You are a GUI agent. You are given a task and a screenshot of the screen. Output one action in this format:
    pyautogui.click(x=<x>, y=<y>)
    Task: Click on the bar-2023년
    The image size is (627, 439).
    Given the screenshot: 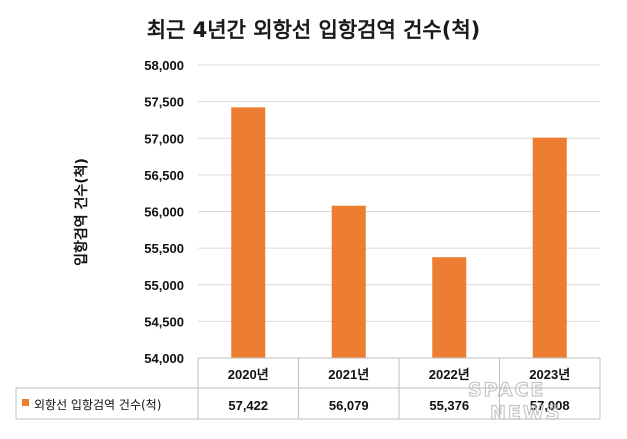 What is the action you would take?
    pyautogui.click(x=549, y=247)
    